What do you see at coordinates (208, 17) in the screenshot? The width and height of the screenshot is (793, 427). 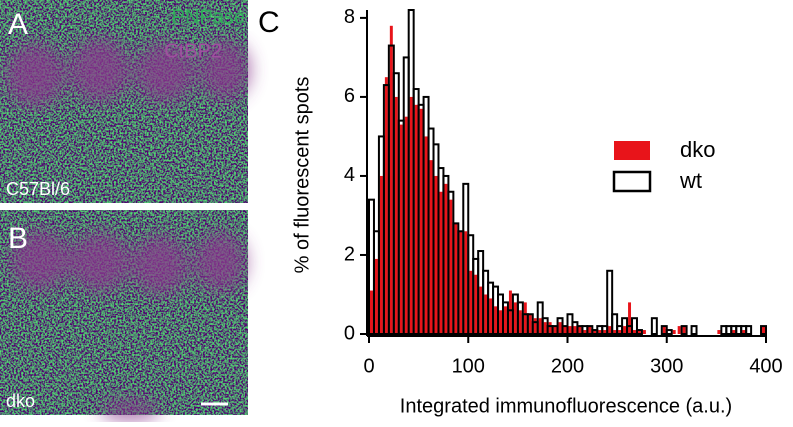 I see `channel-label: PNPase` at bounding box center [208, 17].